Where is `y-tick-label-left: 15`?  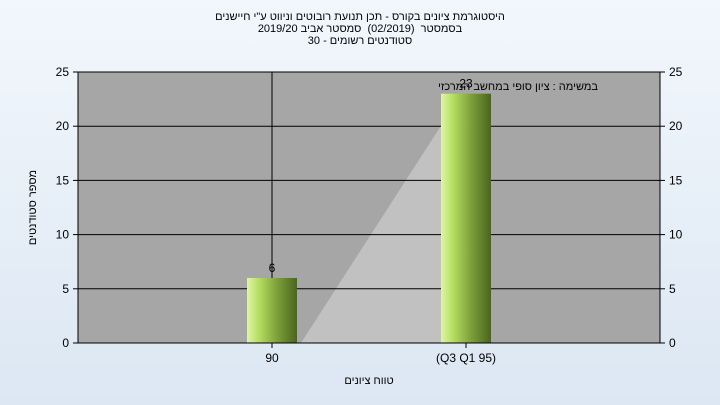 y-tick-label-left: 15 is located at coordinates (63, 180).